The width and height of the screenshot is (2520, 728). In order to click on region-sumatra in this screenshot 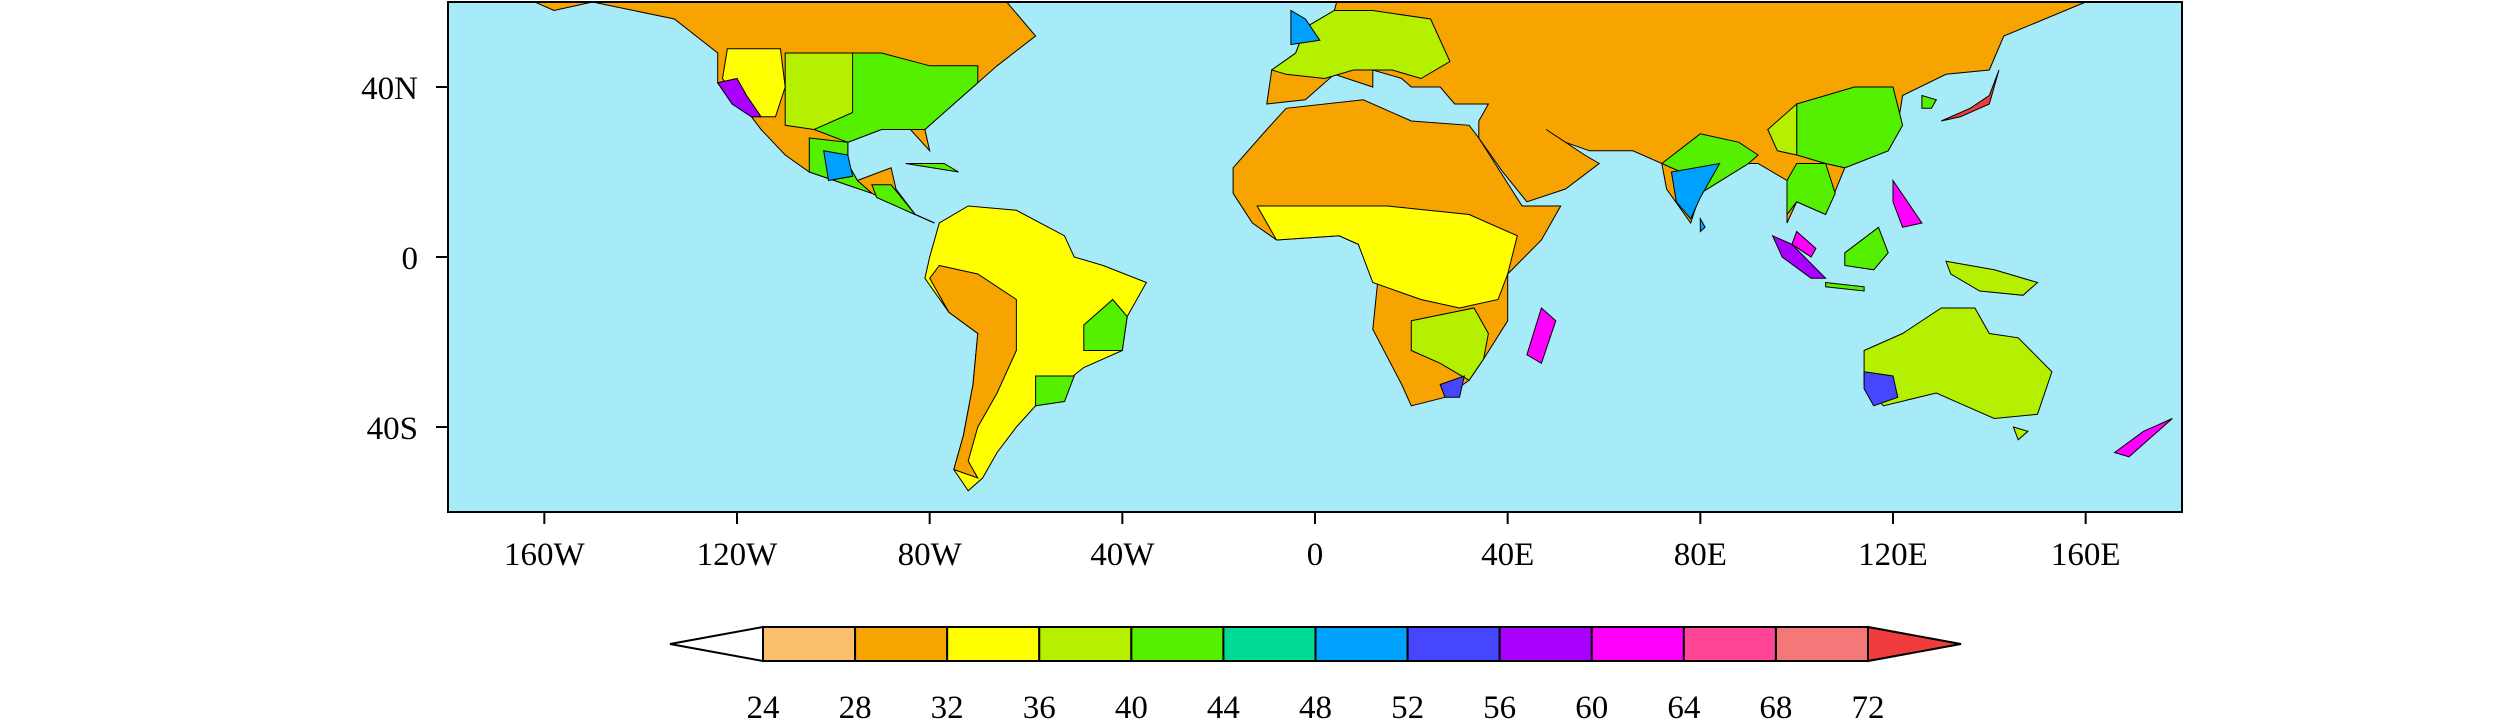, I will do `click(1799, 256)`.